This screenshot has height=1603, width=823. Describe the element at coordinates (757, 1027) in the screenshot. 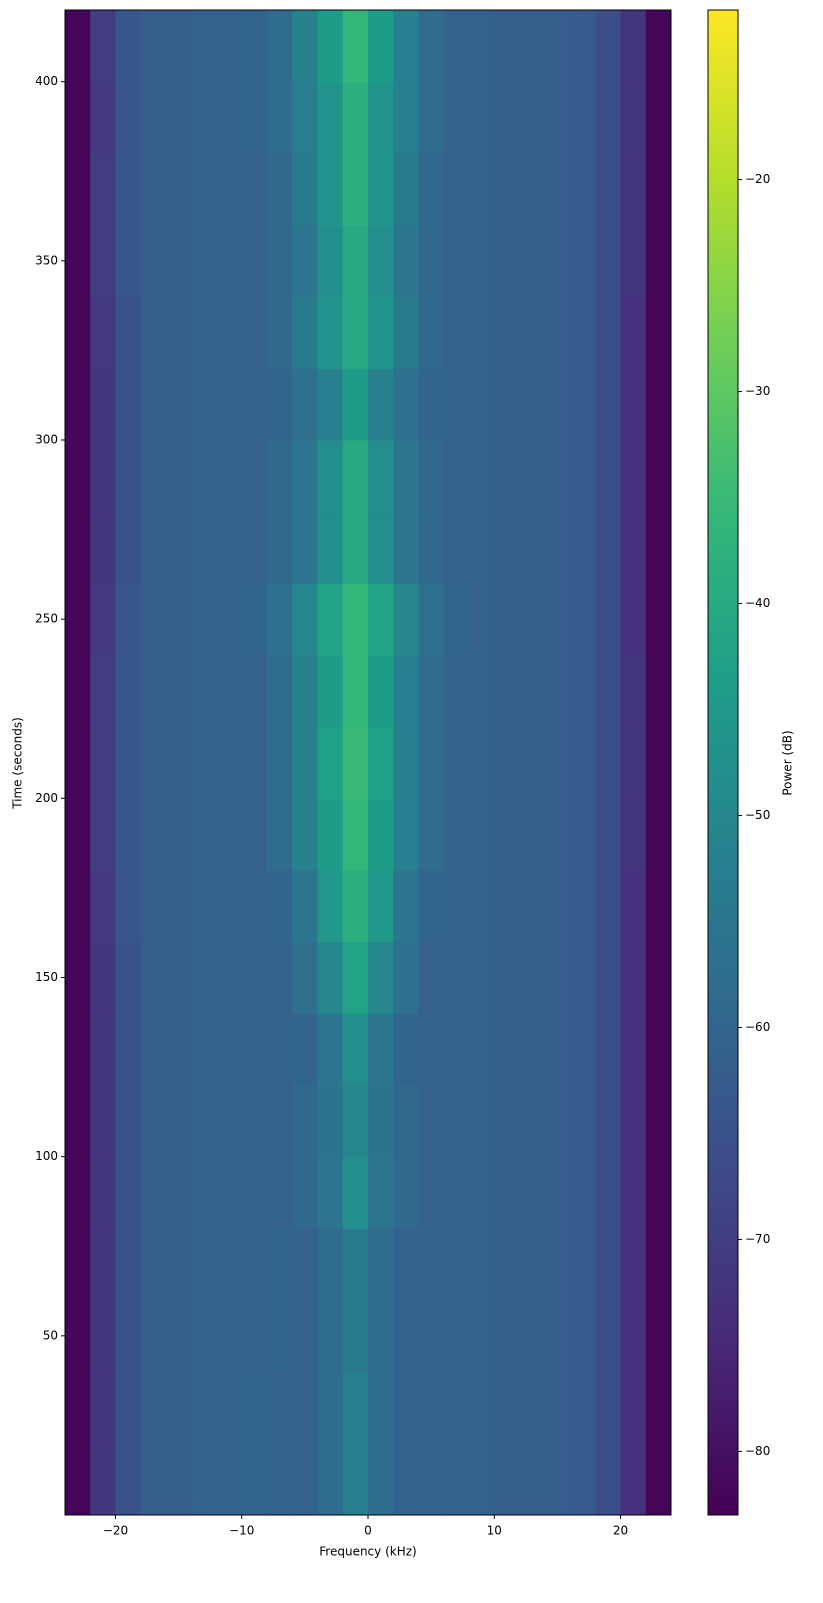

I see `colorbar-tick-label: −60` at that location.